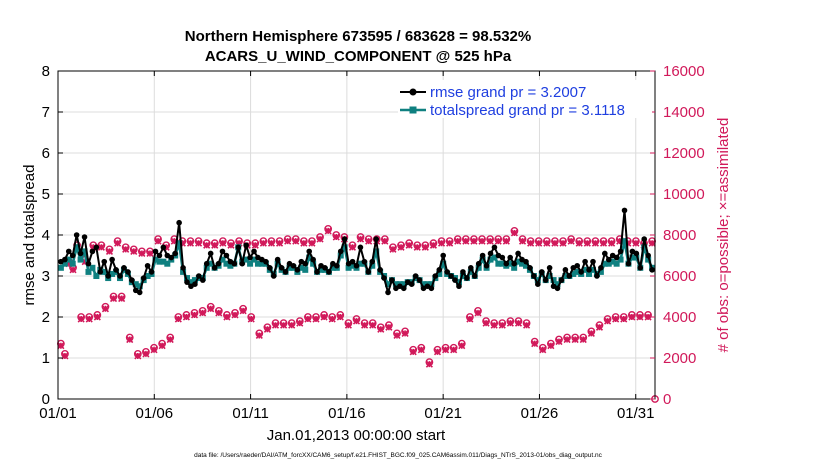  Describe the element at coordinates (508, 92) in the screenshot. I see `legend-rmse-label: rmse grand pr = 3.2007` at that location.